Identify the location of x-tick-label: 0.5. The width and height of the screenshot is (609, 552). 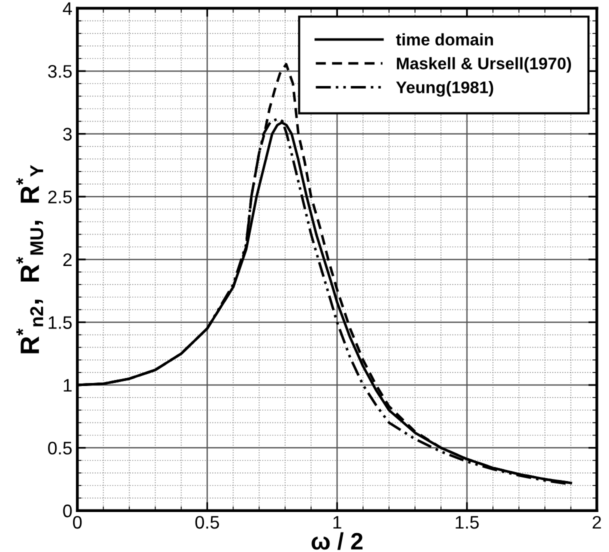
(207, 522).